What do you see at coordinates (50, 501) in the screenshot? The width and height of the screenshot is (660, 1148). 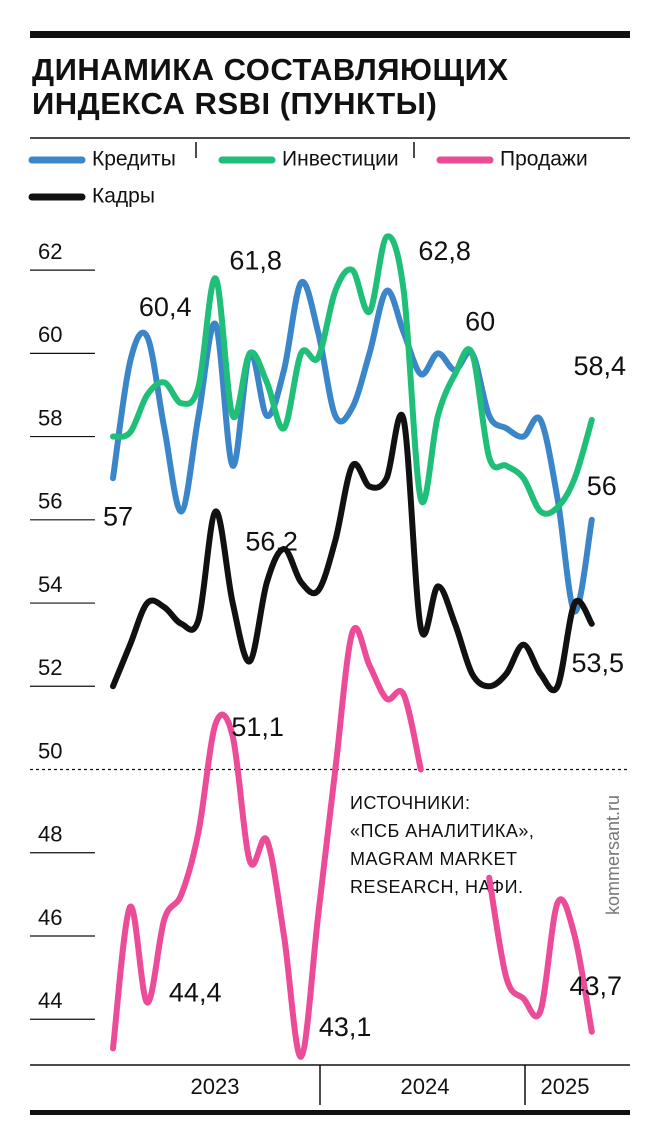 I see `y-tick-label: 56` at bounding box center [50, 501].